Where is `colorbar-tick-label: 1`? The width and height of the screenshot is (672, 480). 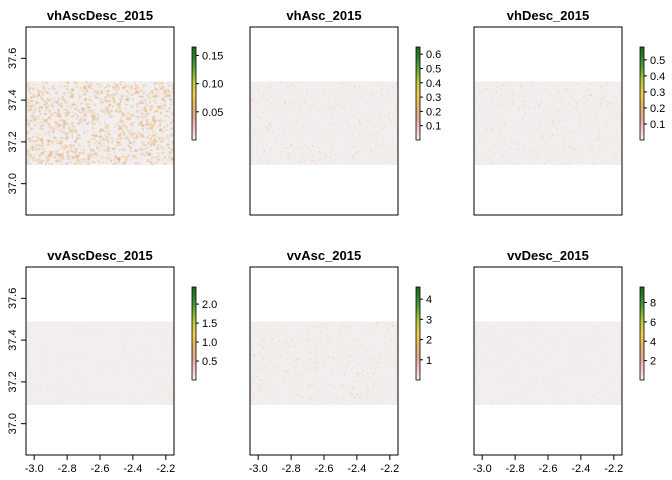
colorbar-tick-label: 1 is located at coordinates (429, 361).